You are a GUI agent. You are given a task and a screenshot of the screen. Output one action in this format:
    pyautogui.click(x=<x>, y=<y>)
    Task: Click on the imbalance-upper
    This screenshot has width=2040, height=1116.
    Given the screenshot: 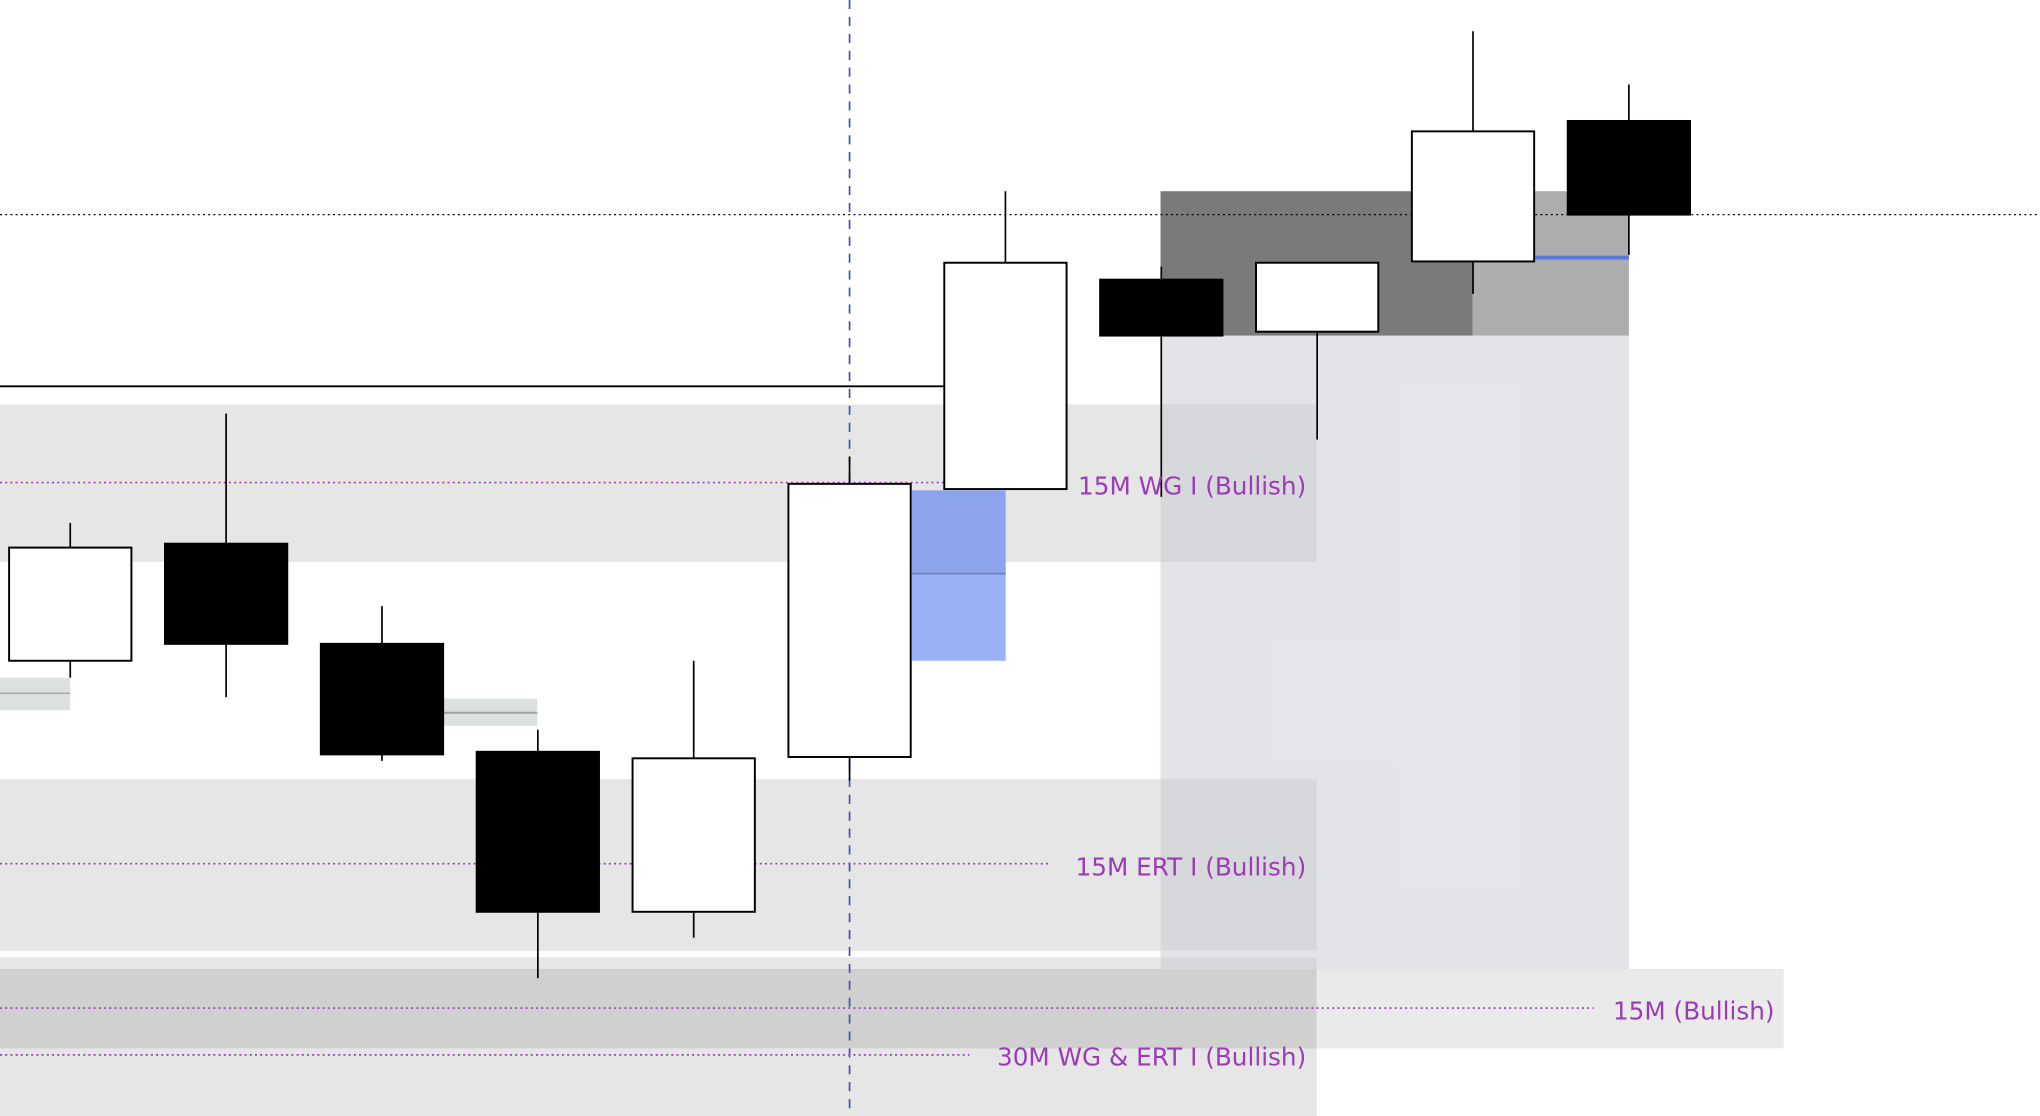 What is the action you would take?
    pyautogui.click(x=959, y=532)
    